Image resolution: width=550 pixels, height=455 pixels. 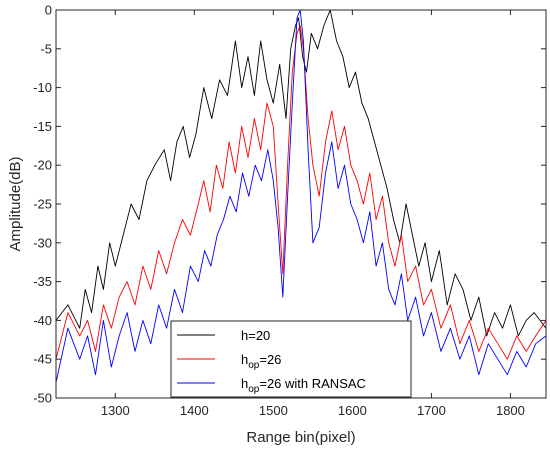 I want to click on x-tick-label: 1400, so click(x=194, y=410).